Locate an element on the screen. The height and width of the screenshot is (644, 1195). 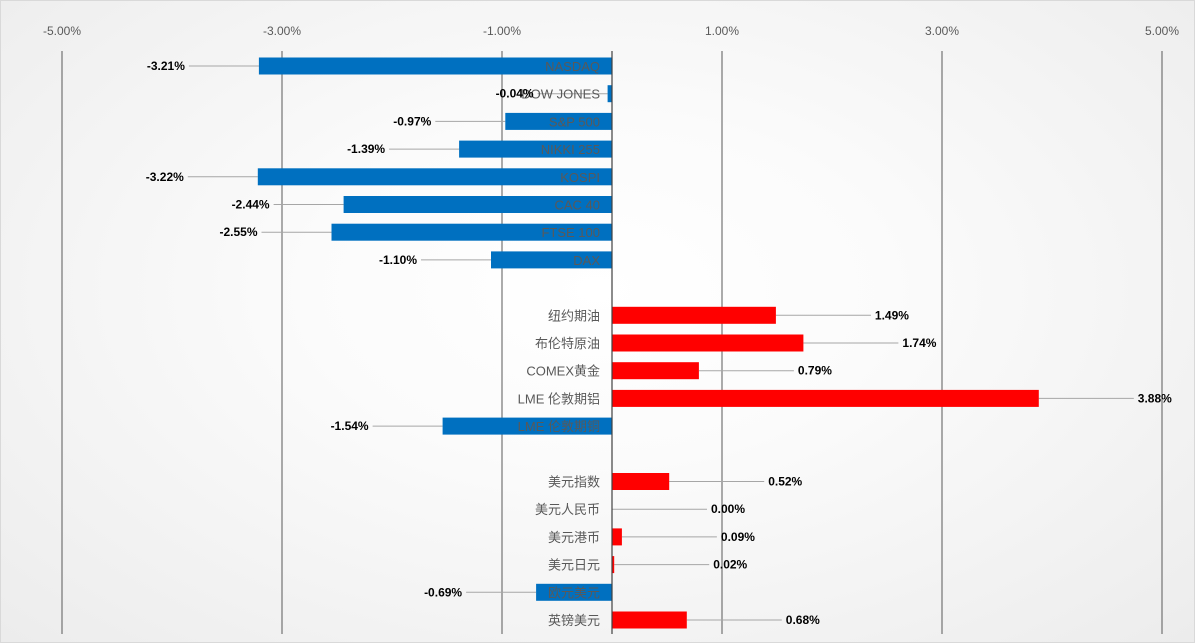
data-label: 1.49% is located at coordinates (892, 315).